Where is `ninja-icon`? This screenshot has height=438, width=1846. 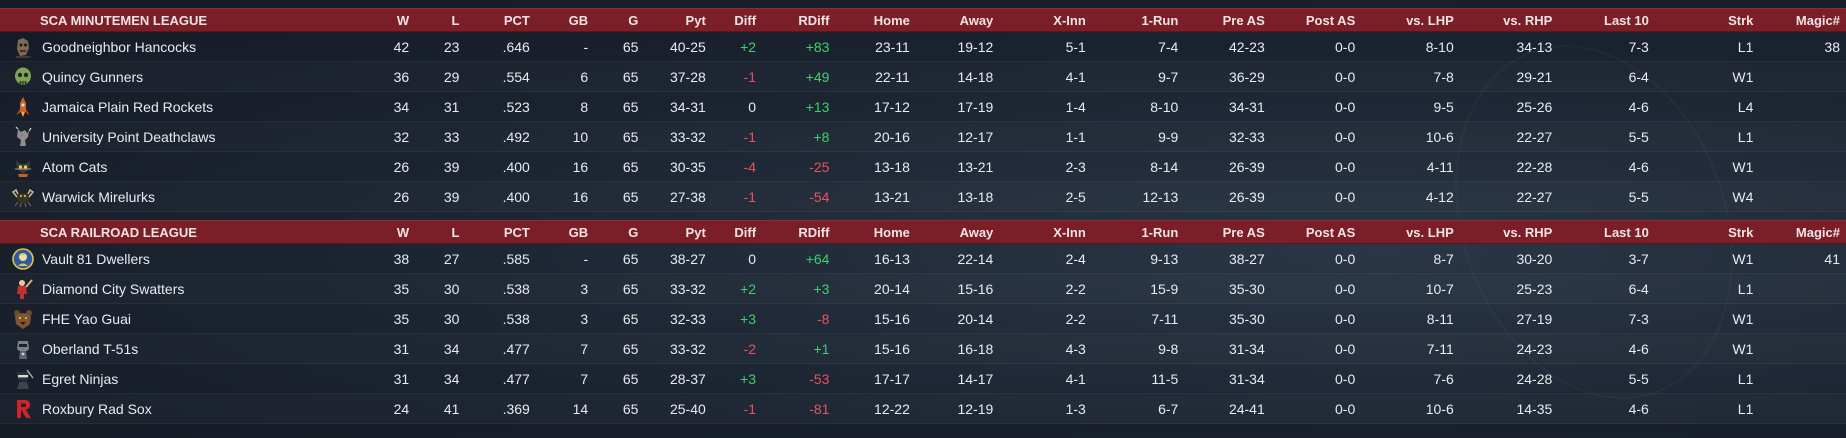 ninja-icon is located at coordinates (23, 379).